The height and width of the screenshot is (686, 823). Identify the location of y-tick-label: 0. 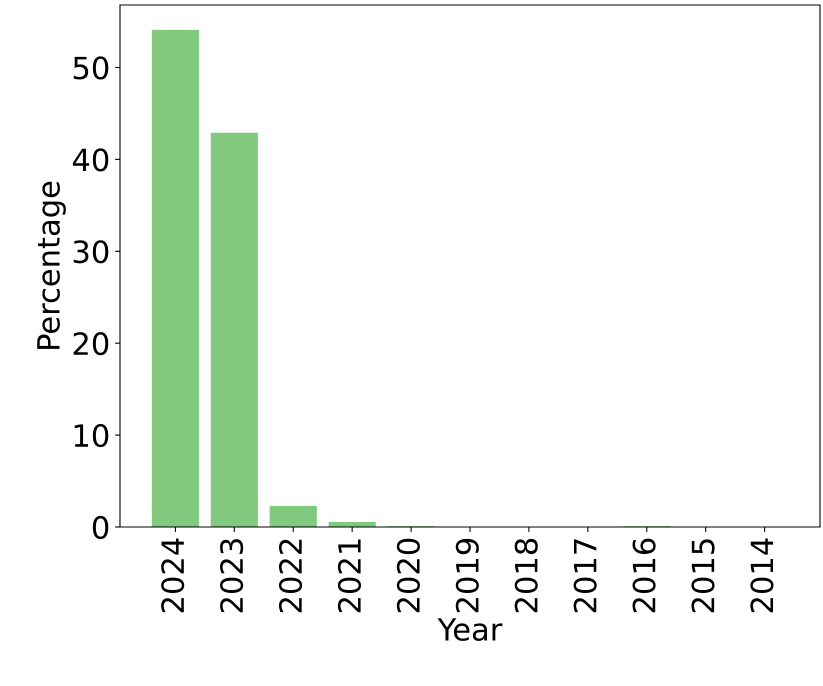
(100, 528).